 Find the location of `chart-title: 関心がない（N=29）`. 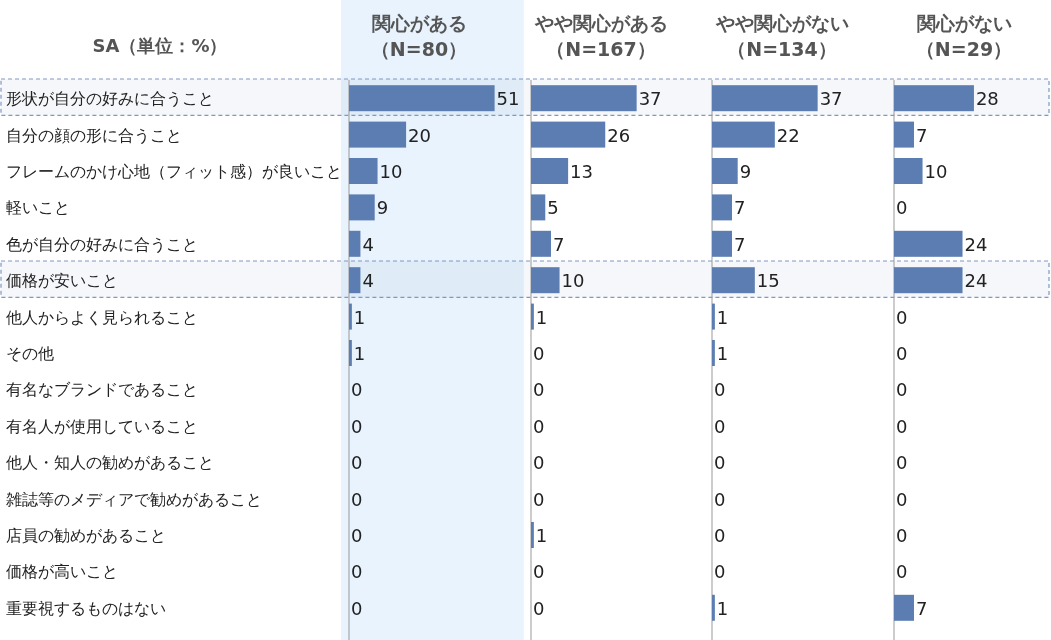

chart-title: 関心がない（N=29） is located at coordinates (964, 36).